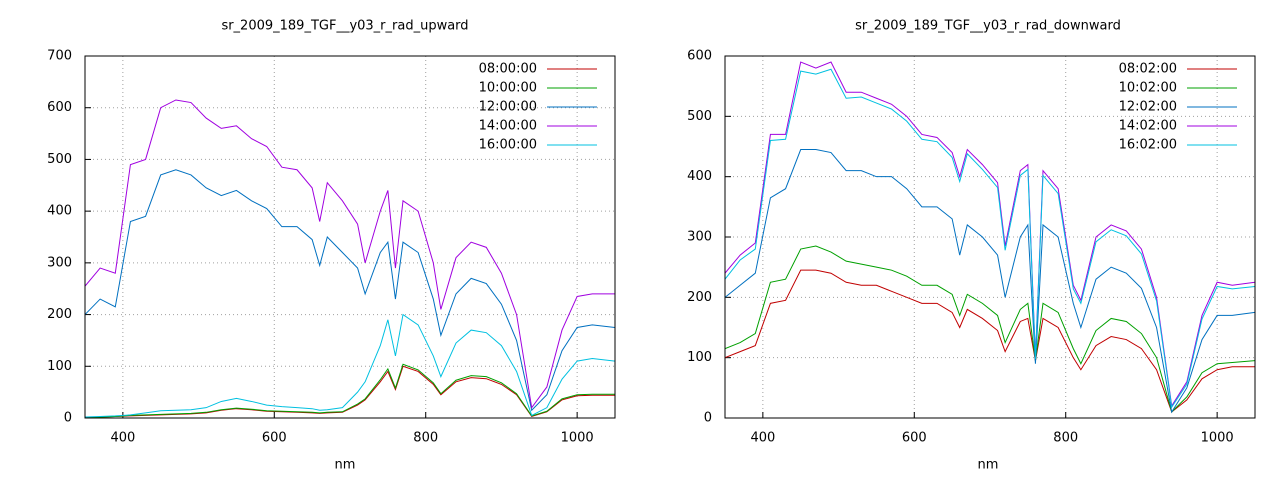  Describe the element at coordinates (344, 26) in the screenshot. I see `chart-title: sr_2009_189_TGF__y03_r_rad_upward` at that location.